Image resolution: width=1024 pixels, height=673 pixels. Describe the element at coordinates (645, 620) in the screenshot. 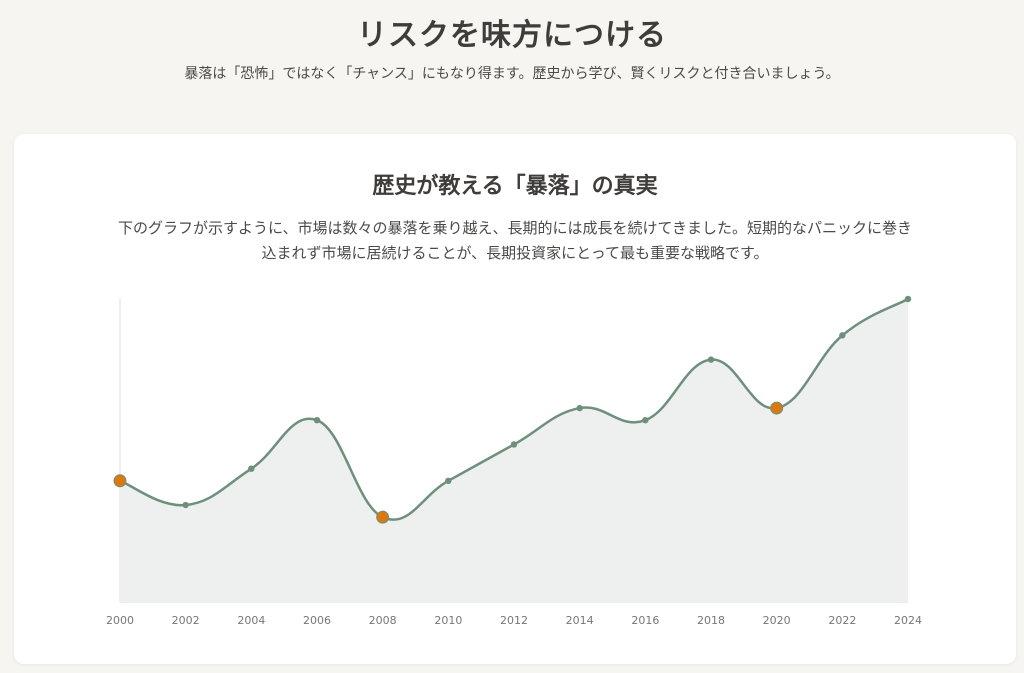

I see `x-tick-label: 2016` at that location.